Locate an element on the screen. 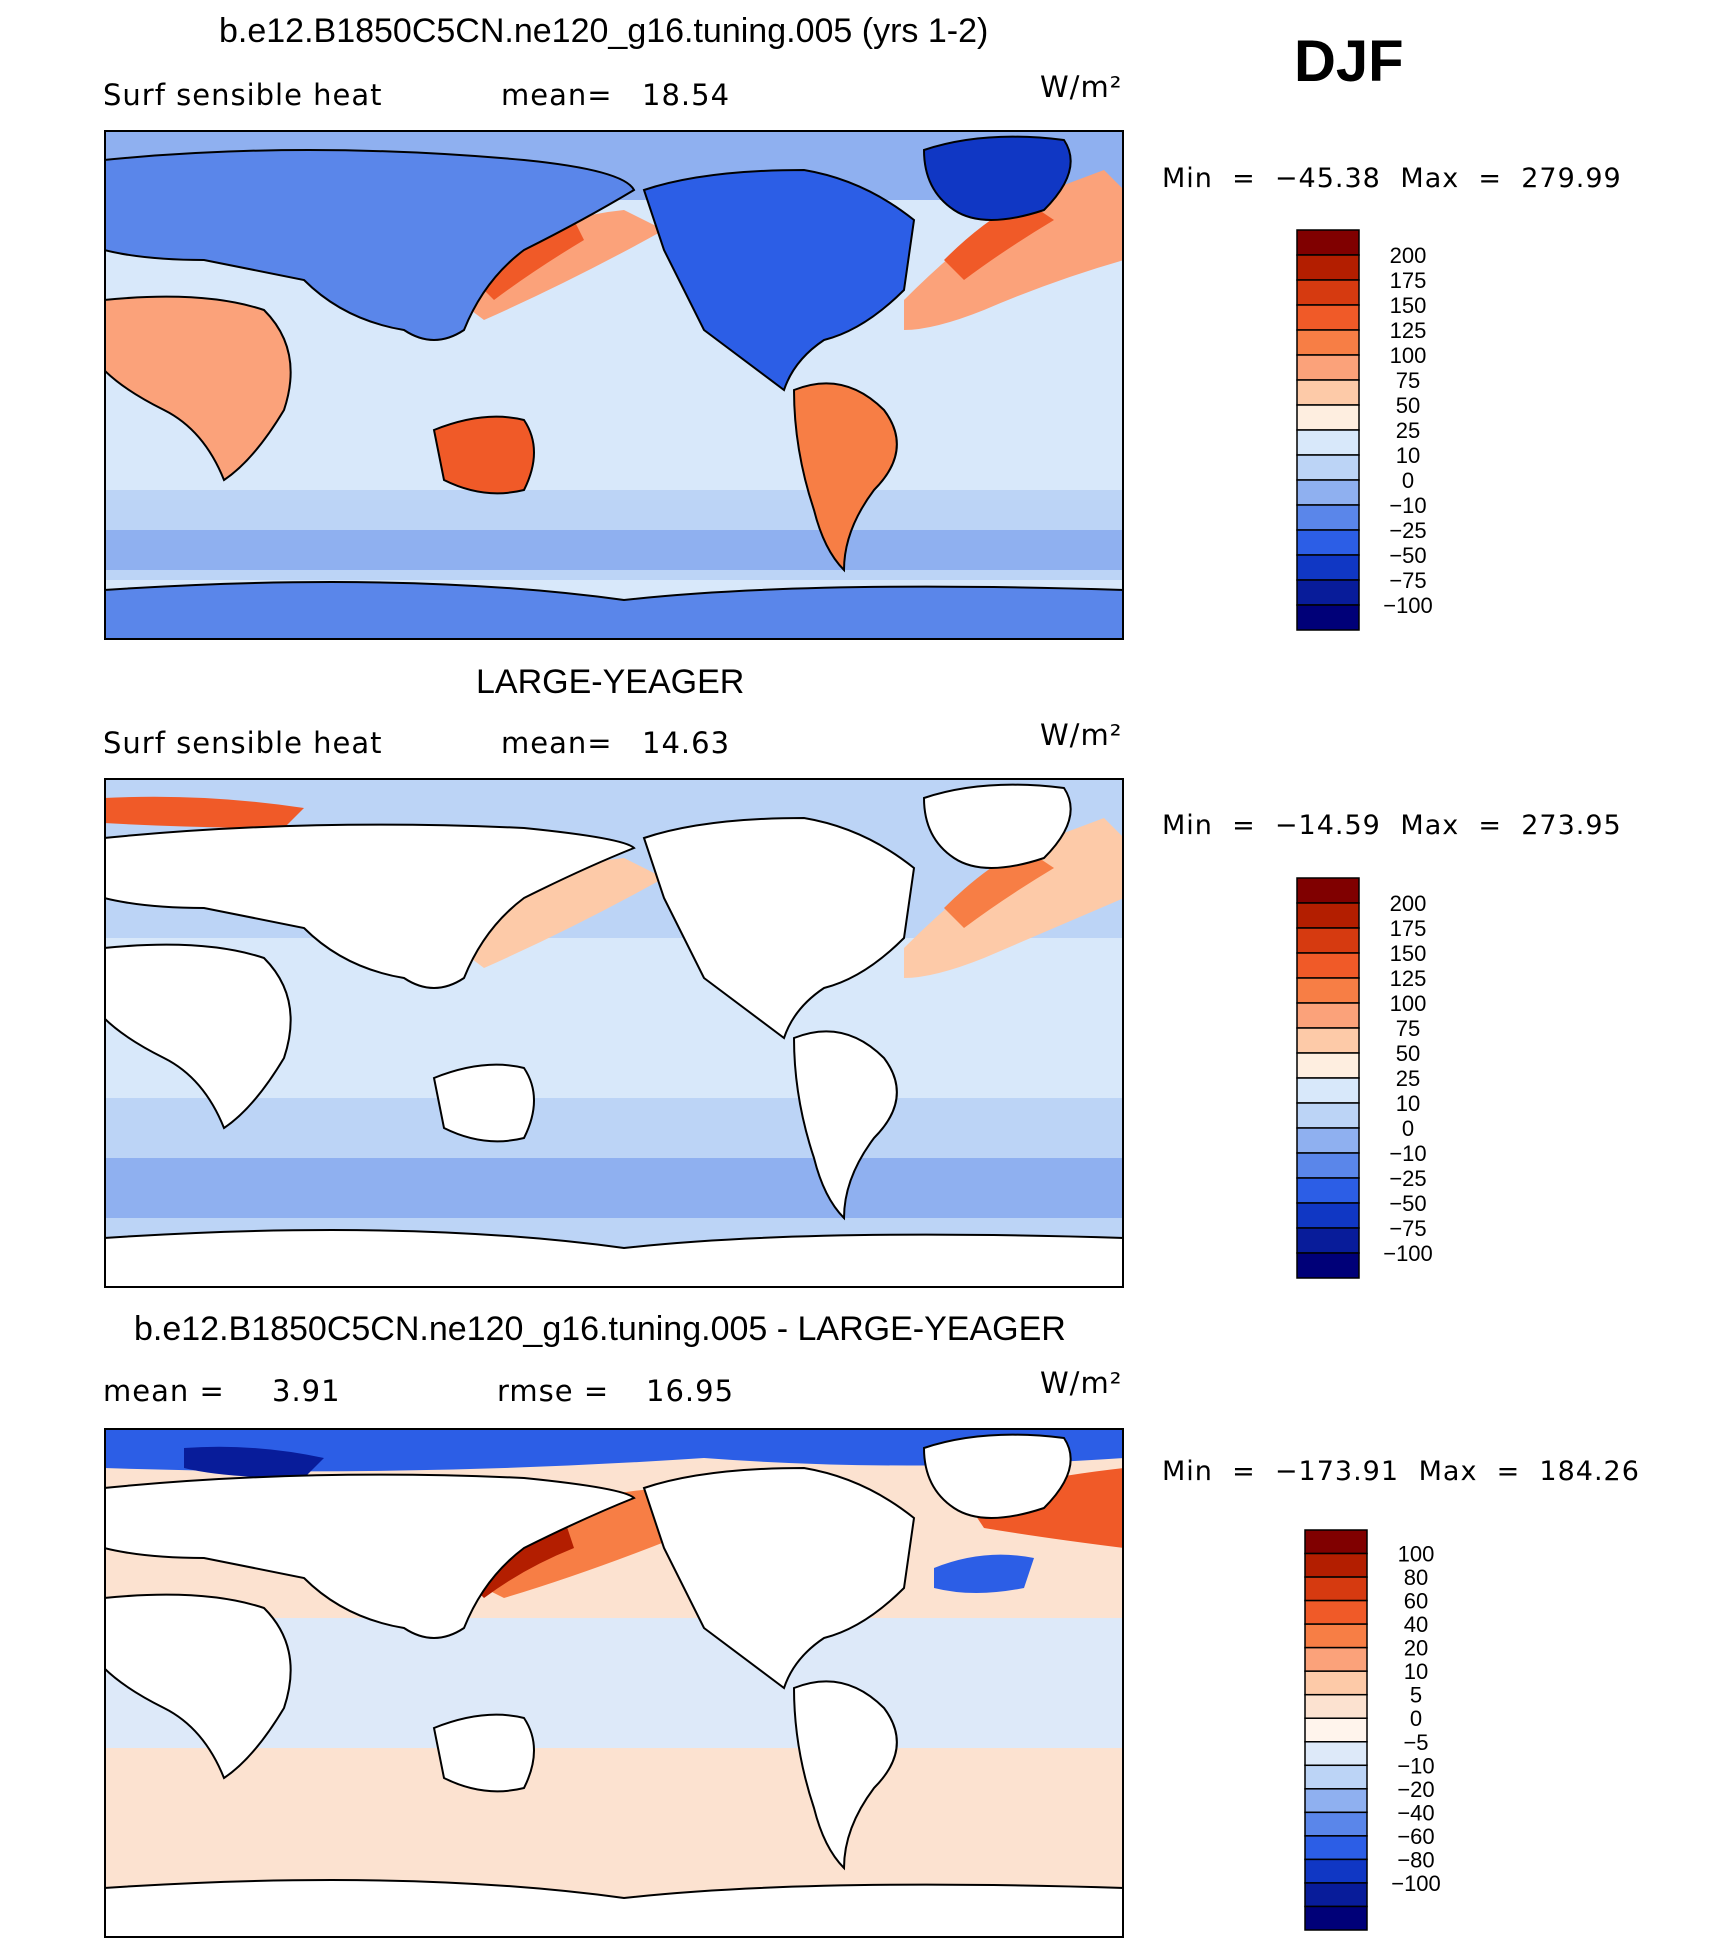  panel-3-min-value: −173.91 is located at coordinates (1337, 1471).